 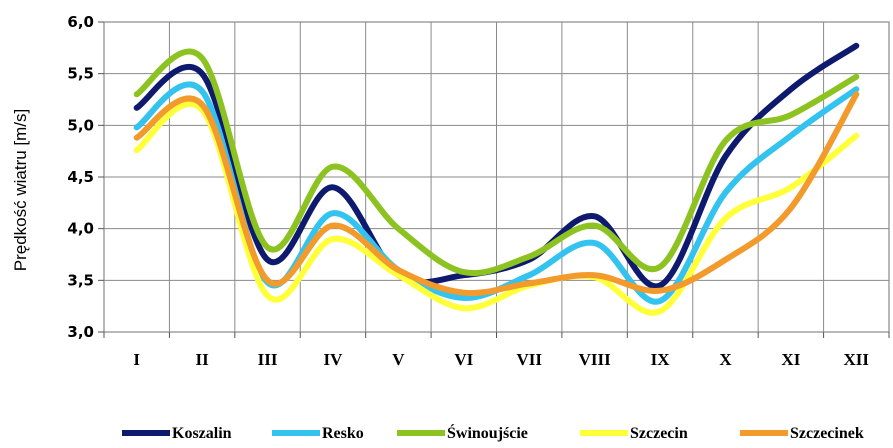 I want to click on legend-label: Świnoujście, so click(x=487, y=432).